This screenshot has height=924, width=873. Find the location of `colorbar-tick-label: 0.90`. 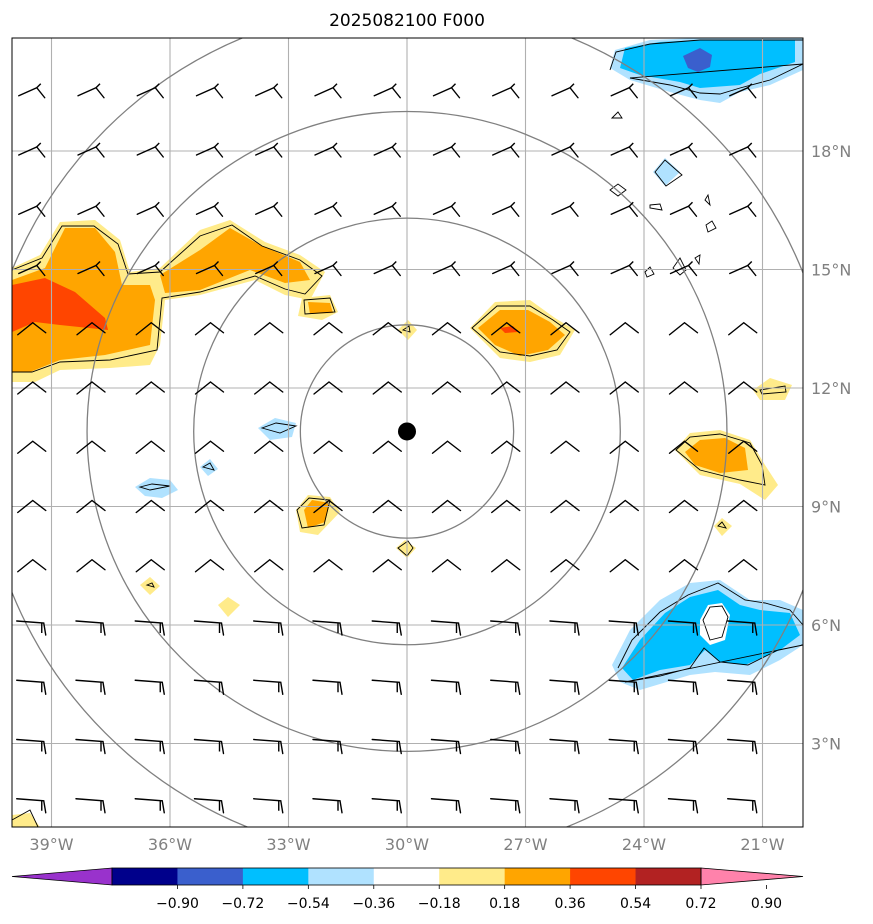

colorbar-tick-label: 0.90 is located at coordinates (766, 904).